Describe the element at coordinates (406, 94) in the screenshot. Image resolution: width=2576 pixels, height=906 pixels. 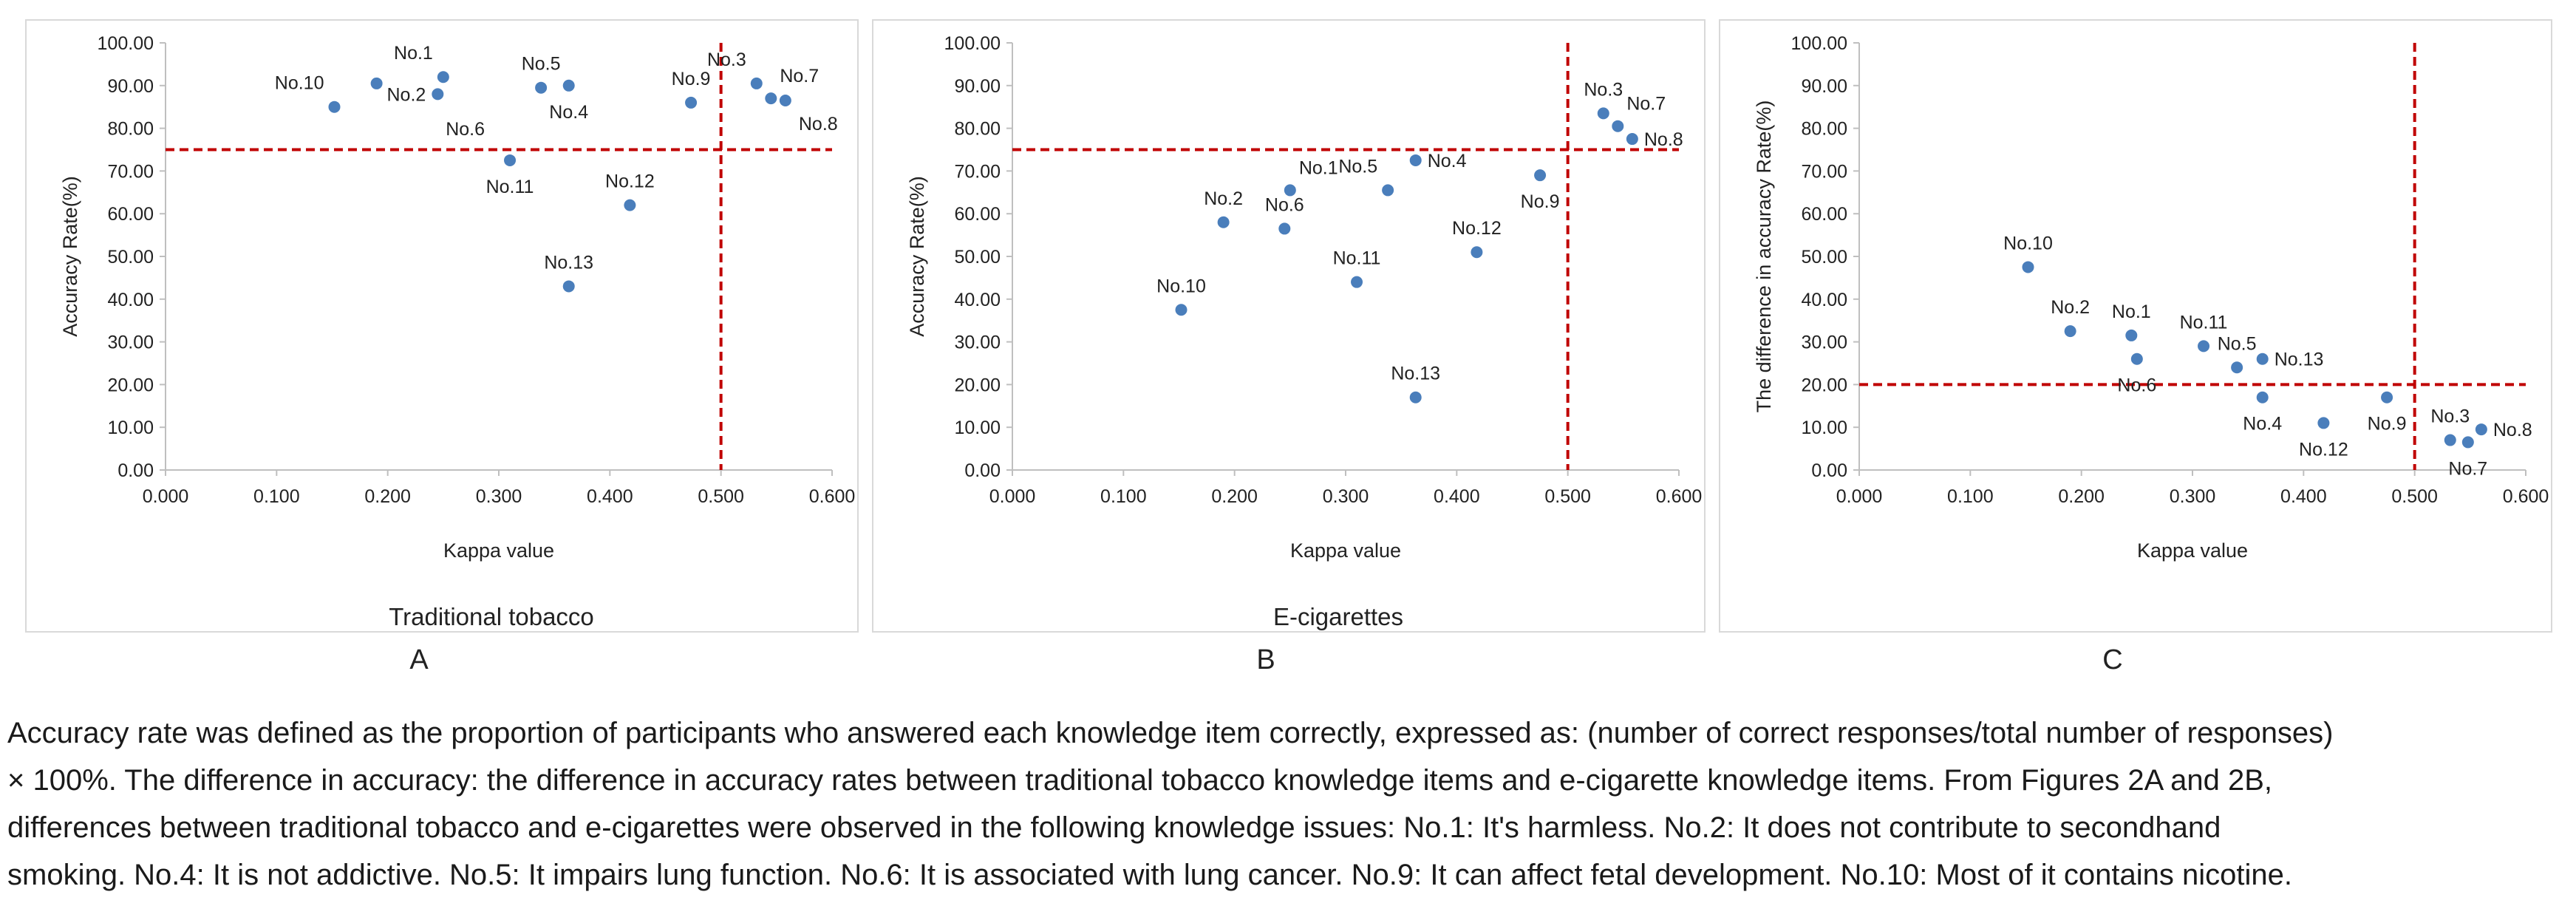
I see `chart-0-point-label-no-2: No.2` at that location.